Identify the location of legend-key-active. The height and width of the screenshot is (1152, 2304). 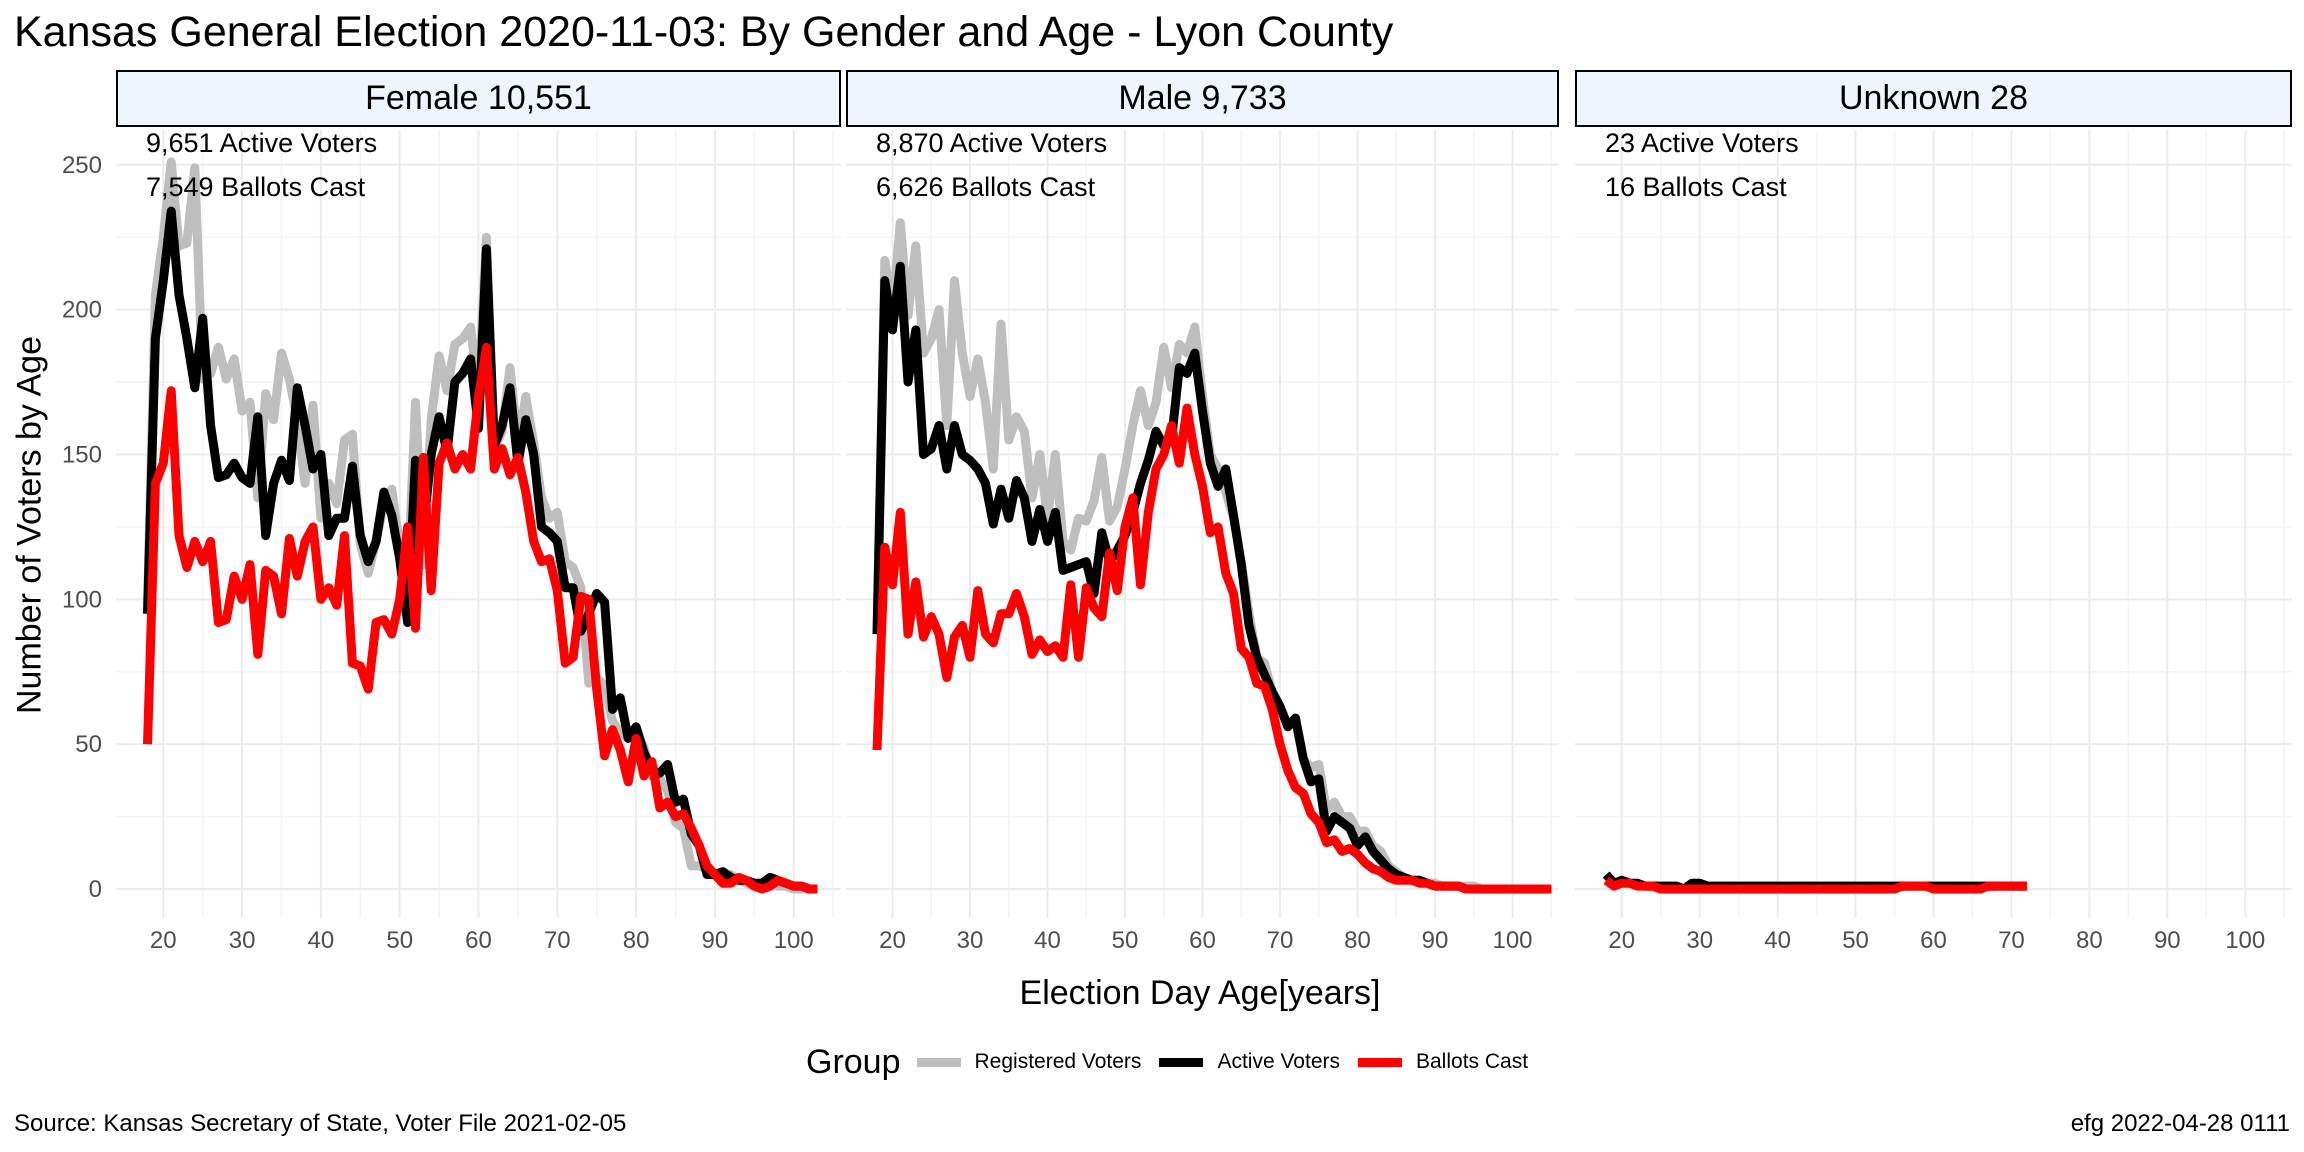
(1181, 1062).